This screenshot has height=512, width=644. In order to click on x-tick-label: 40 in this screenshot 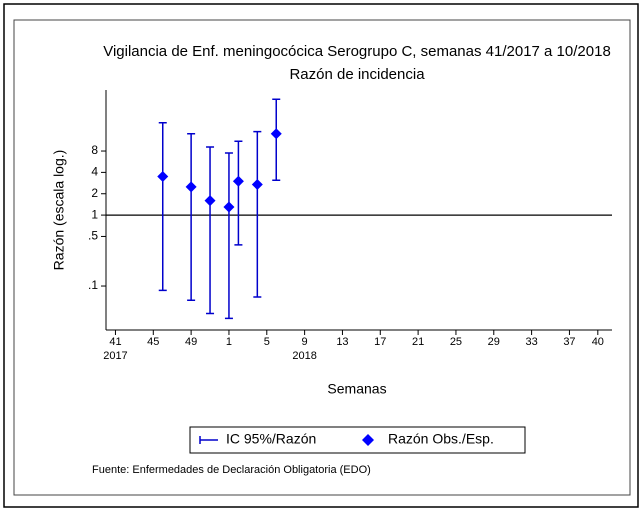, I will do `click(598, 342)`.